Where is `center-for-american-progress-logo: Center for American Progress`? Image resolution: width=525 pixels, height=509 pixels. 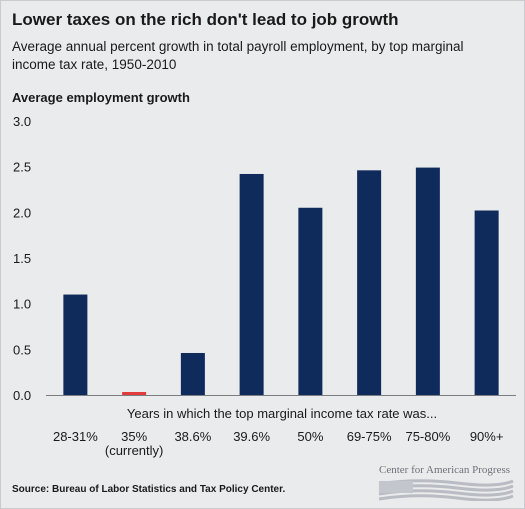
center-for-american-progress-logo: Center for American Progress is located at coordinates (447, 483).